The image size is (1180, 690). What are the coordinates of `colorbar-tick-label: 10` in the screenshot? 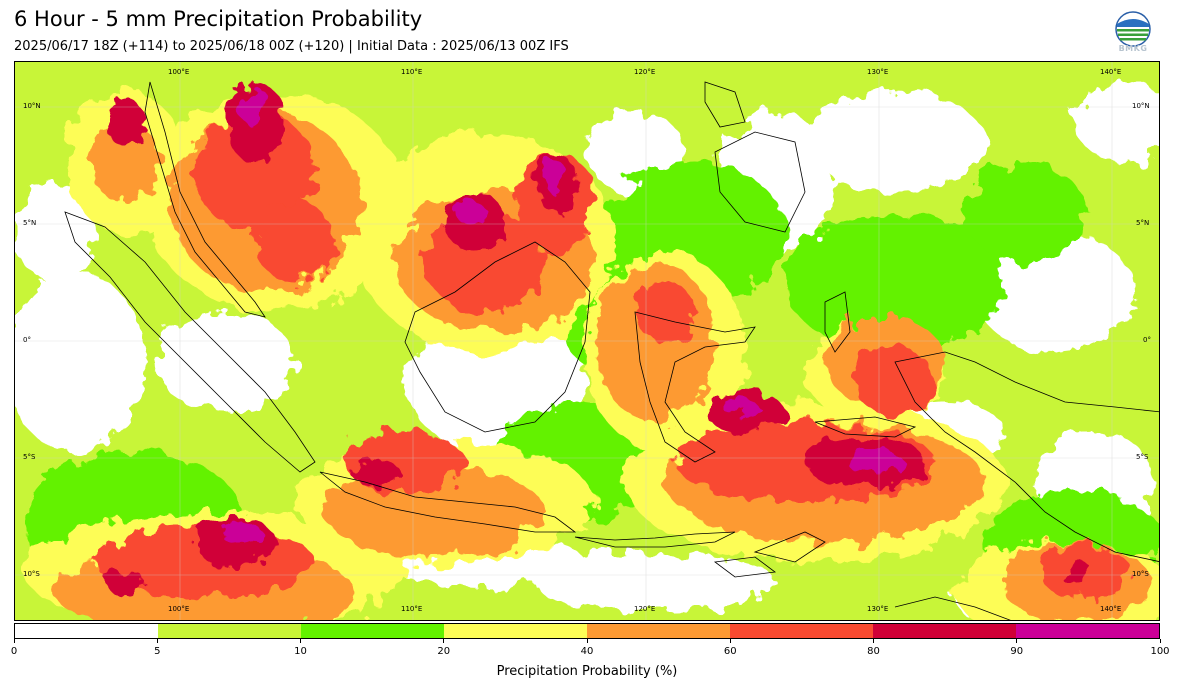 It's located at (300, 651).